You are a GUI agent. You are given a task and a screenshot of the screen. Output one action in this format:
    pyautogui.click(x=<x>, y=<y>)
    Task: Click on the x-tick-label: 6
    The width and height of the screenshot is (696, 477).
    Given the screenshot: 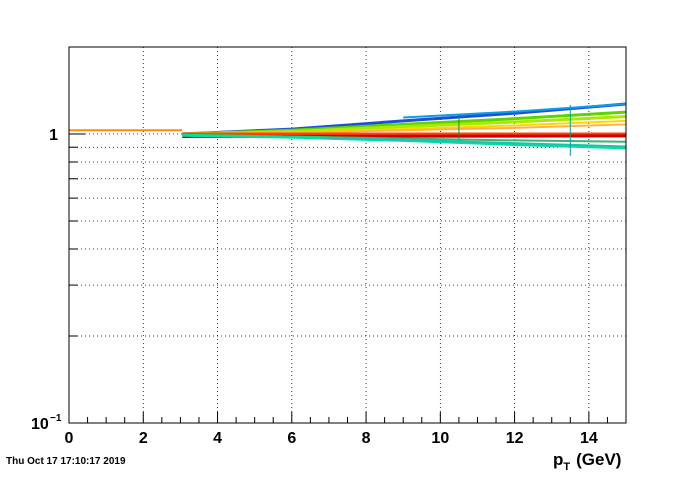 What is the action you would take?
    pyautogui.click(x=291, y=438)
    